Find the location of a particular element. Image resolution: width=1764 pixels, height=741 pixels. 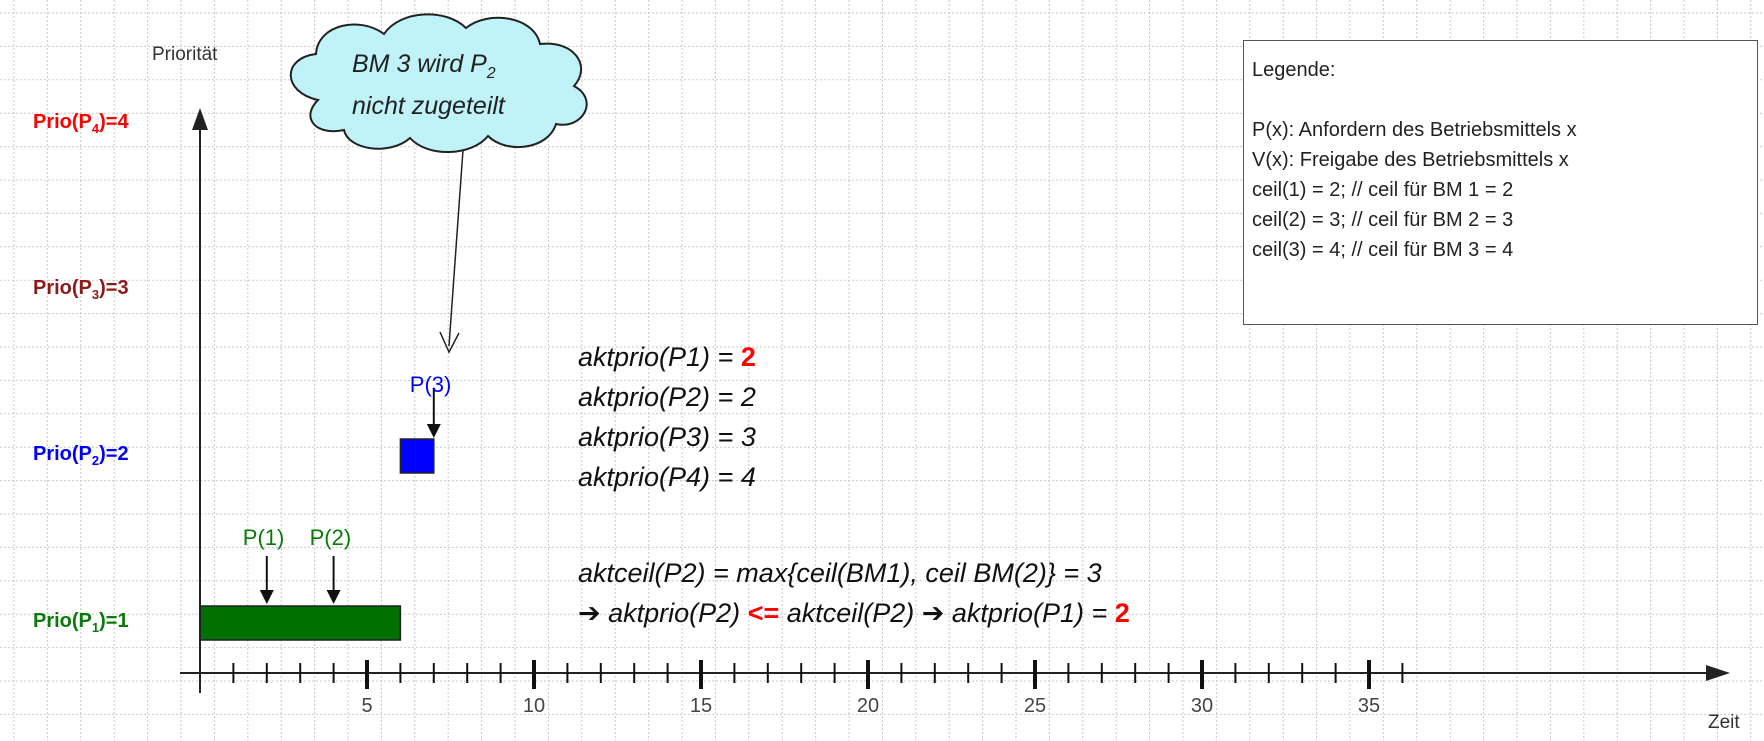

formula-part: aktprio(P2) is located at coordinates (674, 613).